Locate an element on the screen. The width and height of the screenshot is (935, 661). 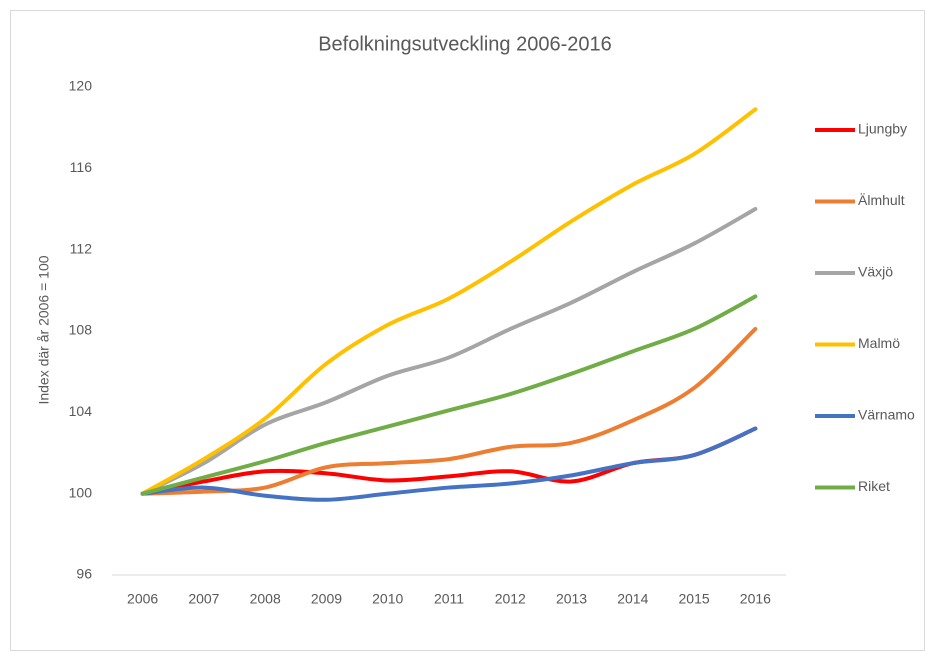
line is located at coordinates (449, 464).